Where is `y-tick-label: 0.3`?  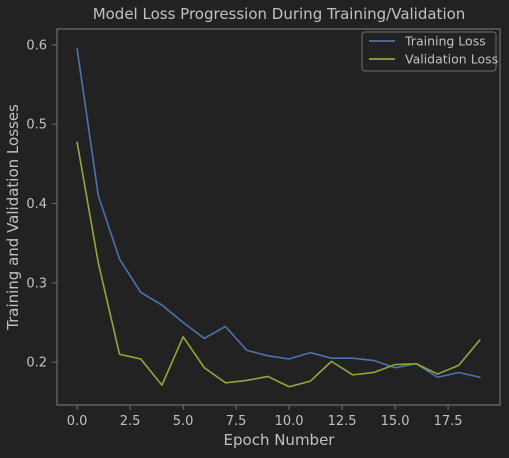
y-tick-label: 0.3 is located at coordinates (36, 283).